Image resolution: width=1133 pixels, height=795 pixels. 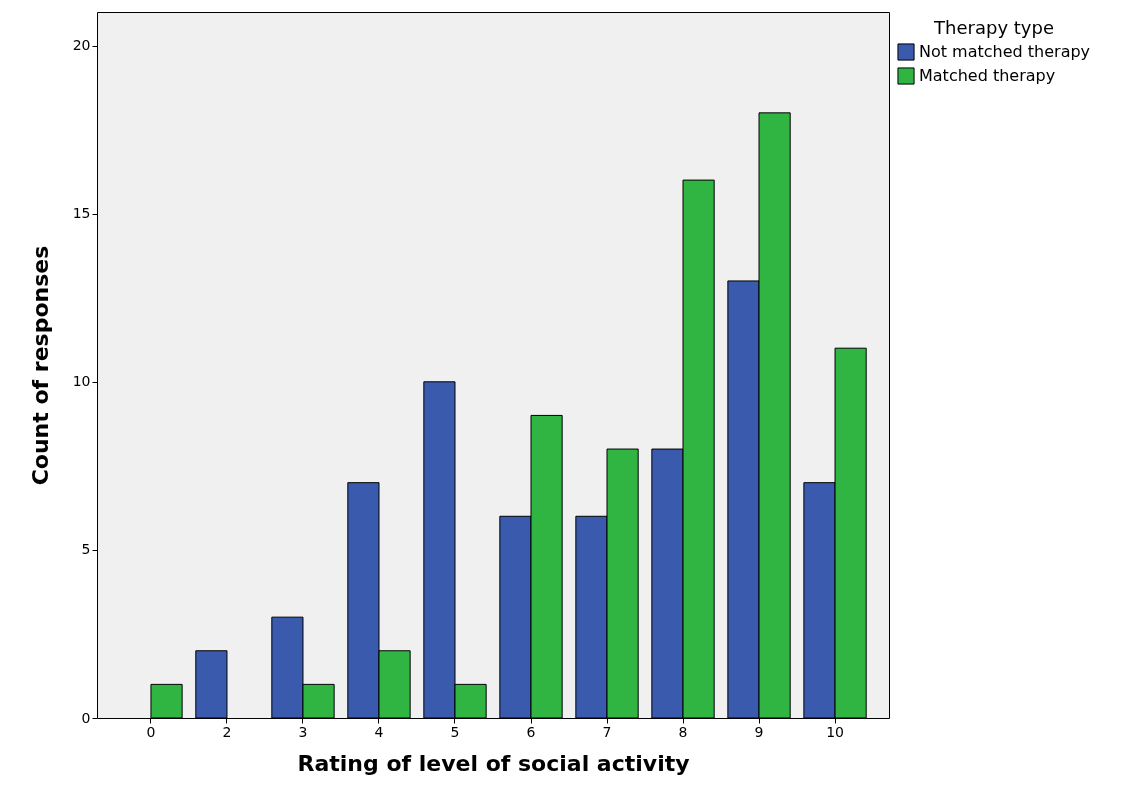 What do you see at coordinates (993, 27) in the screenshot?
I see `legend-title: Therapy type` at bounding box center [993, 27].